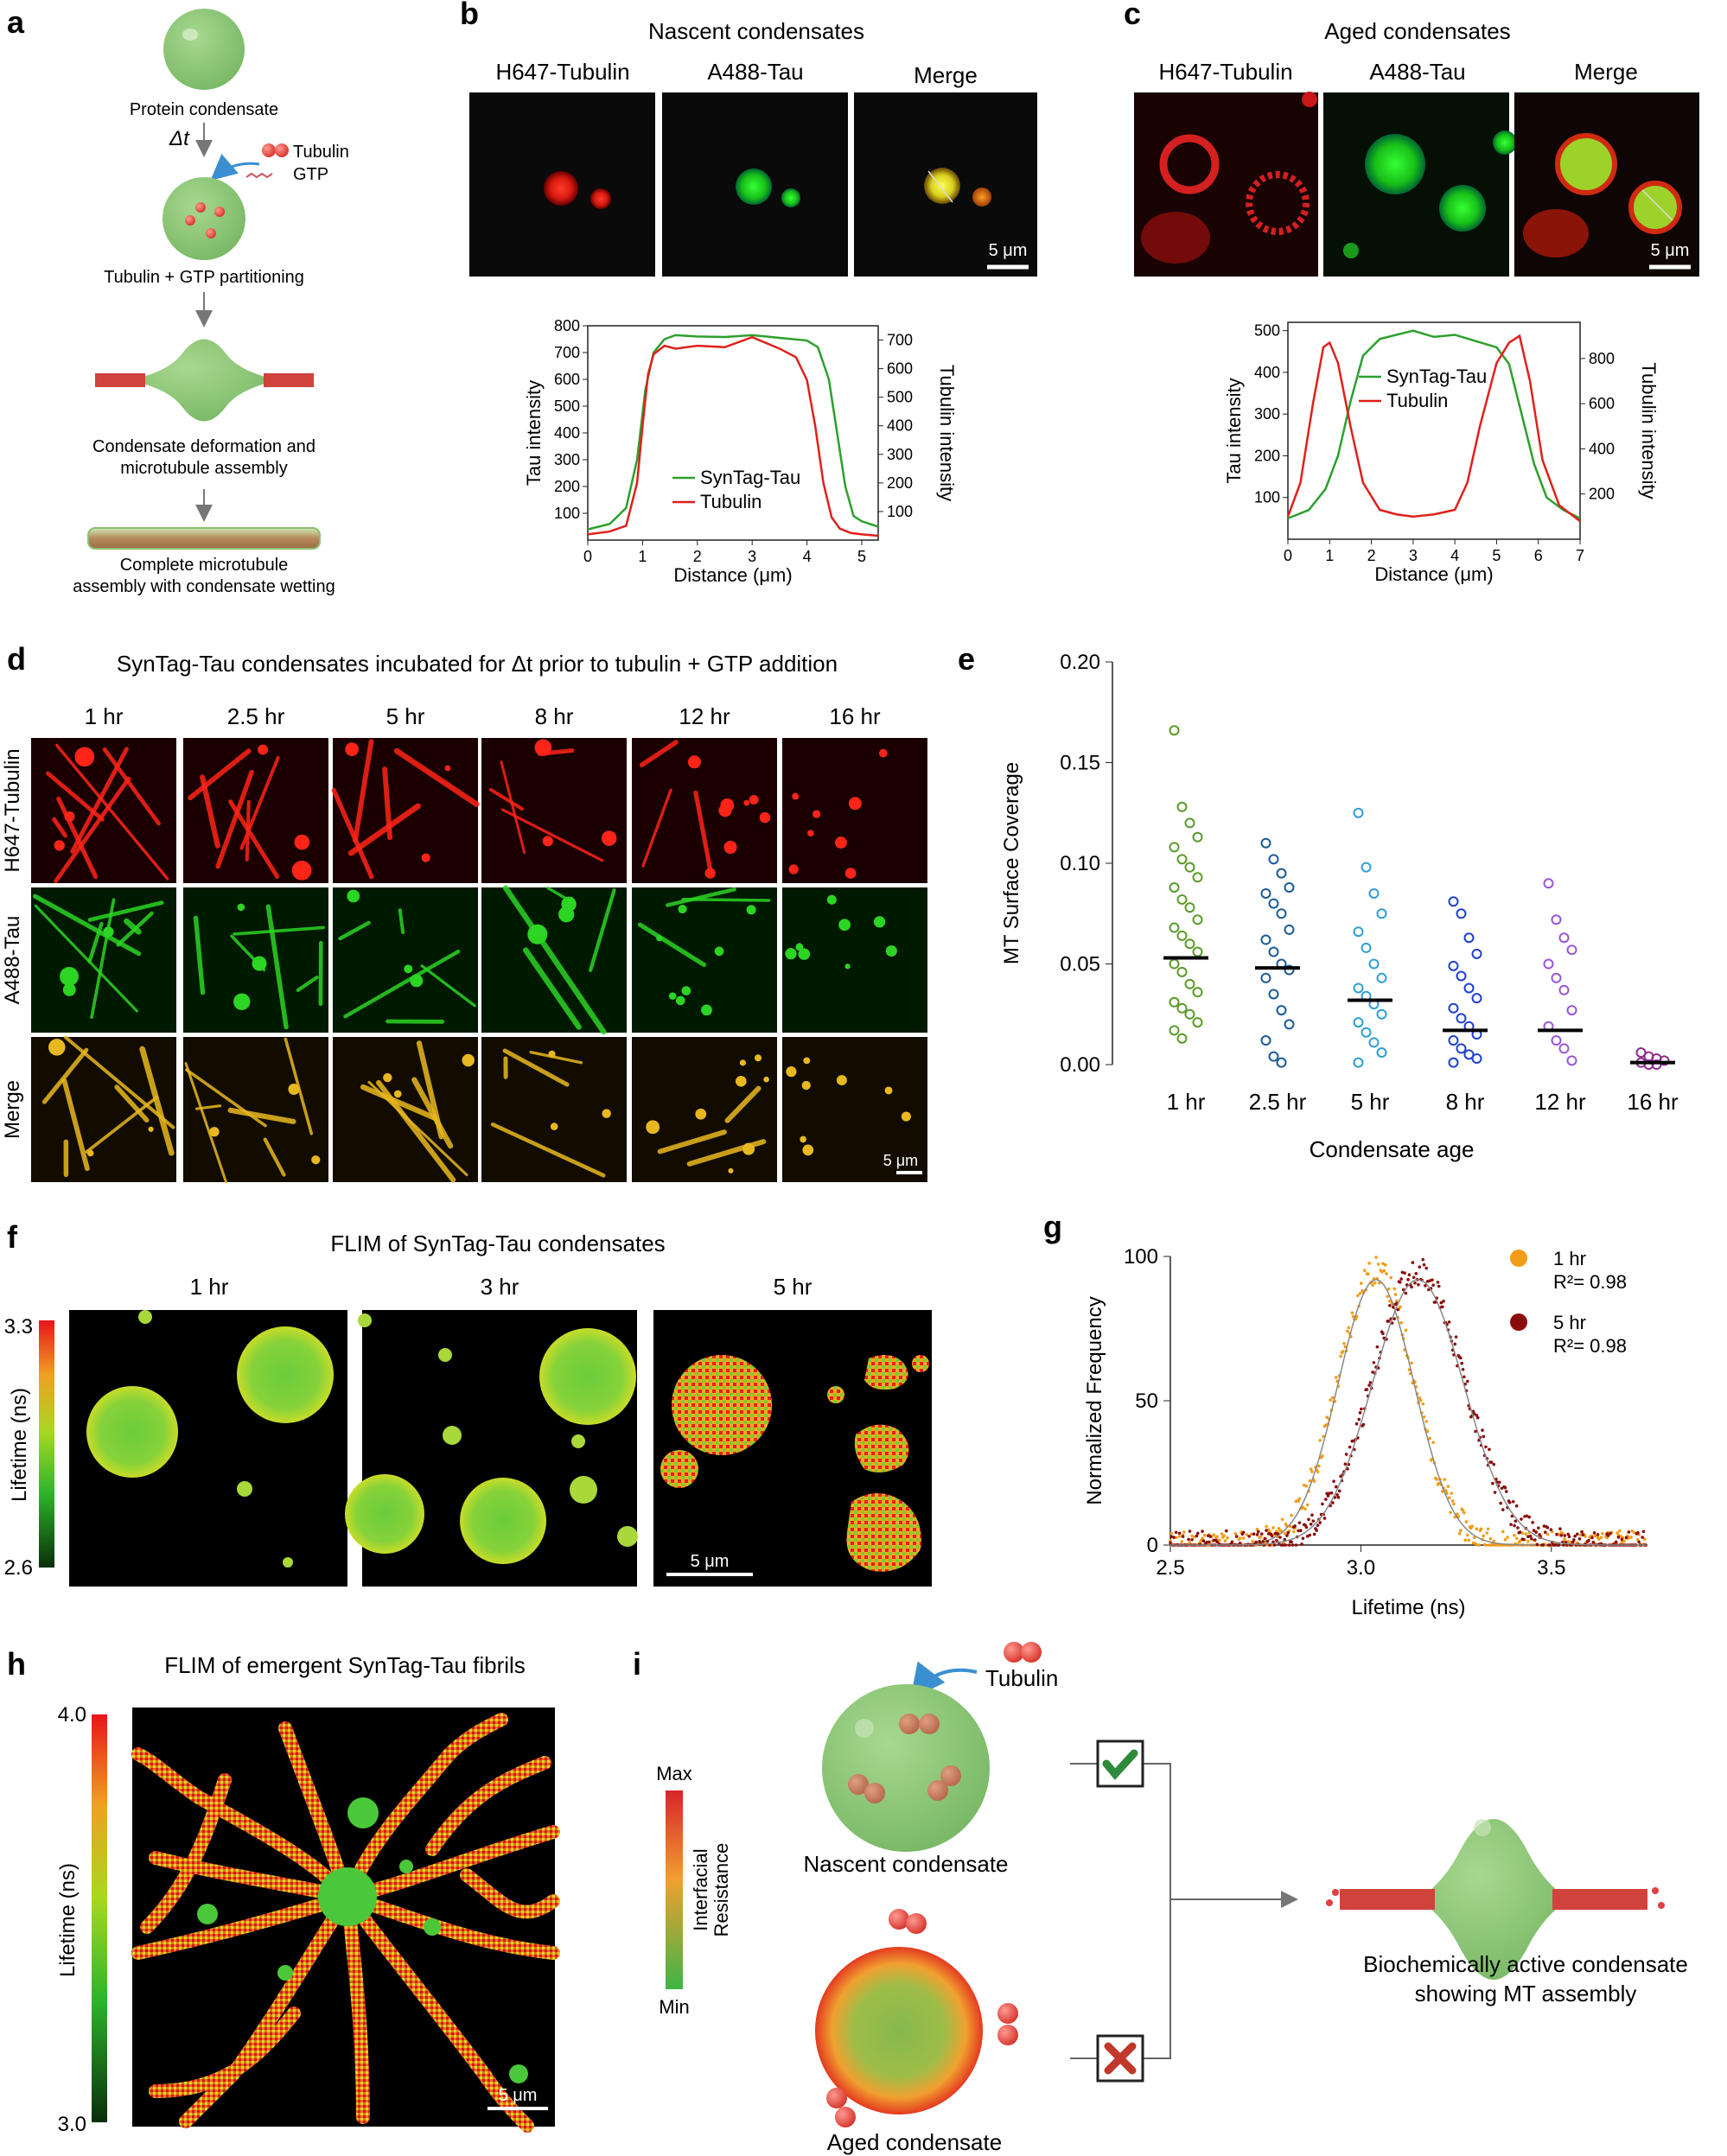 This screenshot has width=1727, height=2156. What do you see at coordinates (865, 1728) in the screenshot?
I see `highlight` at bounding box center [865, 1728].